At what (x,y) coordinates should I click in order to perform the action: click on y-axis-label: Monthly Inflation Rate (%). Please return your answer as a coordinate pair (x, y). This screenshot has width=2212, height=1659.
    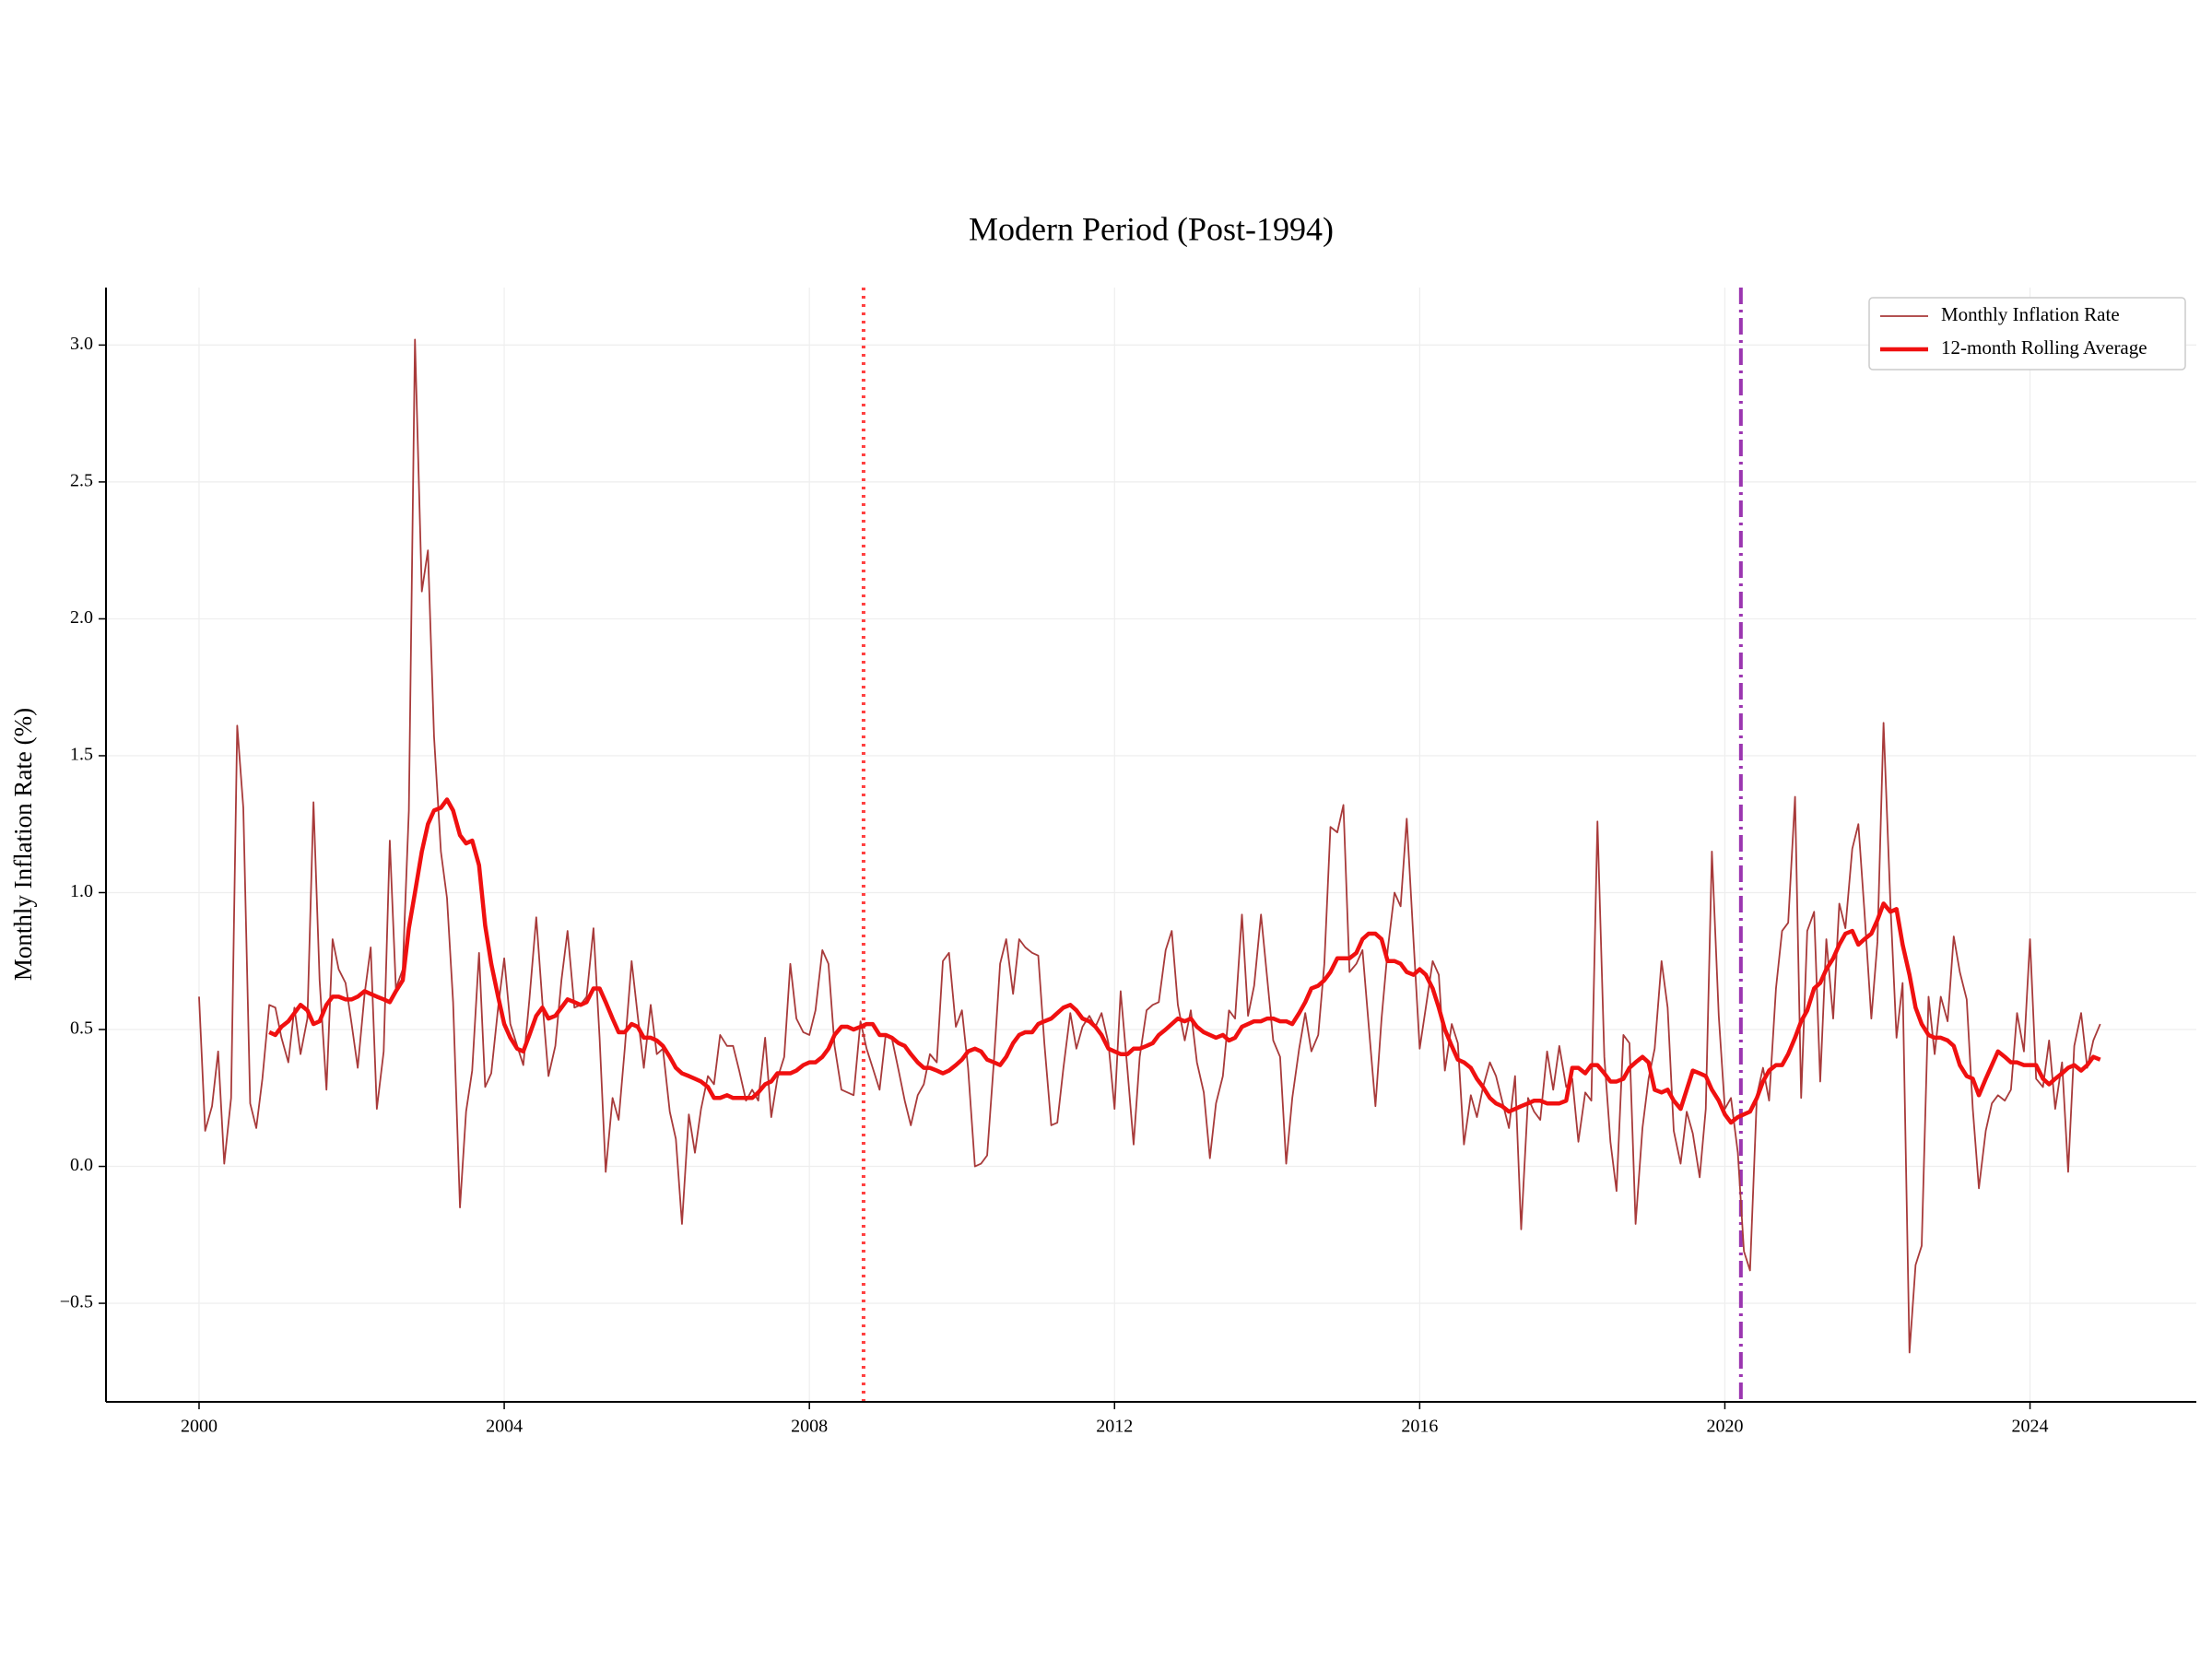
    Looking at the image, I should click on (23, 844).